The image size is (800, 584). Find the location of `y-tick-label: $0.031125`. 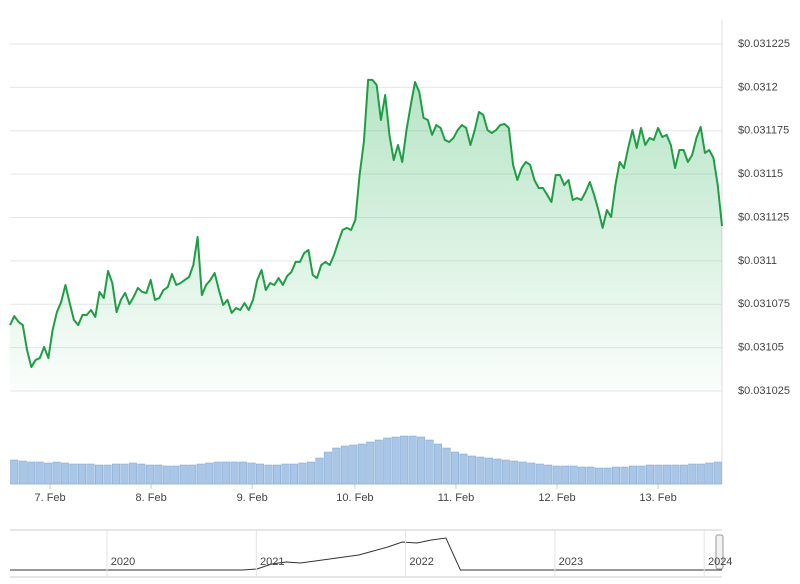

y-tick-label: $0.031125 is located at coordinates (763, 217).